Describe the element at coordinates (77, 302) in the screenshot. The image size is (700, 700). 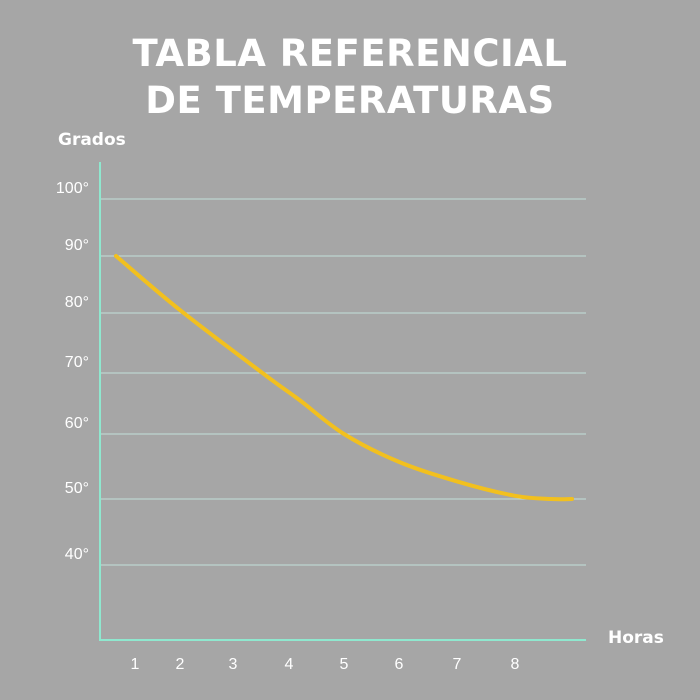
I see `y-tick-label-80: 80°` at that location.